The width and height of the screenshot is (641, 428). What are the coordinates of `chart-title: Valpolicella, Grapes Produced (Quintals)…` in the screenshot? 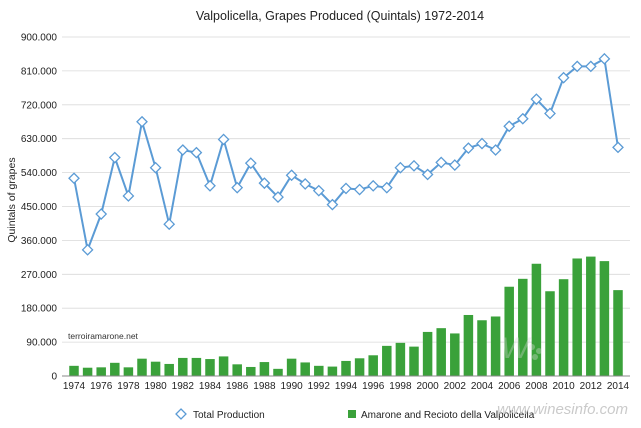 It's located at (340, 16).